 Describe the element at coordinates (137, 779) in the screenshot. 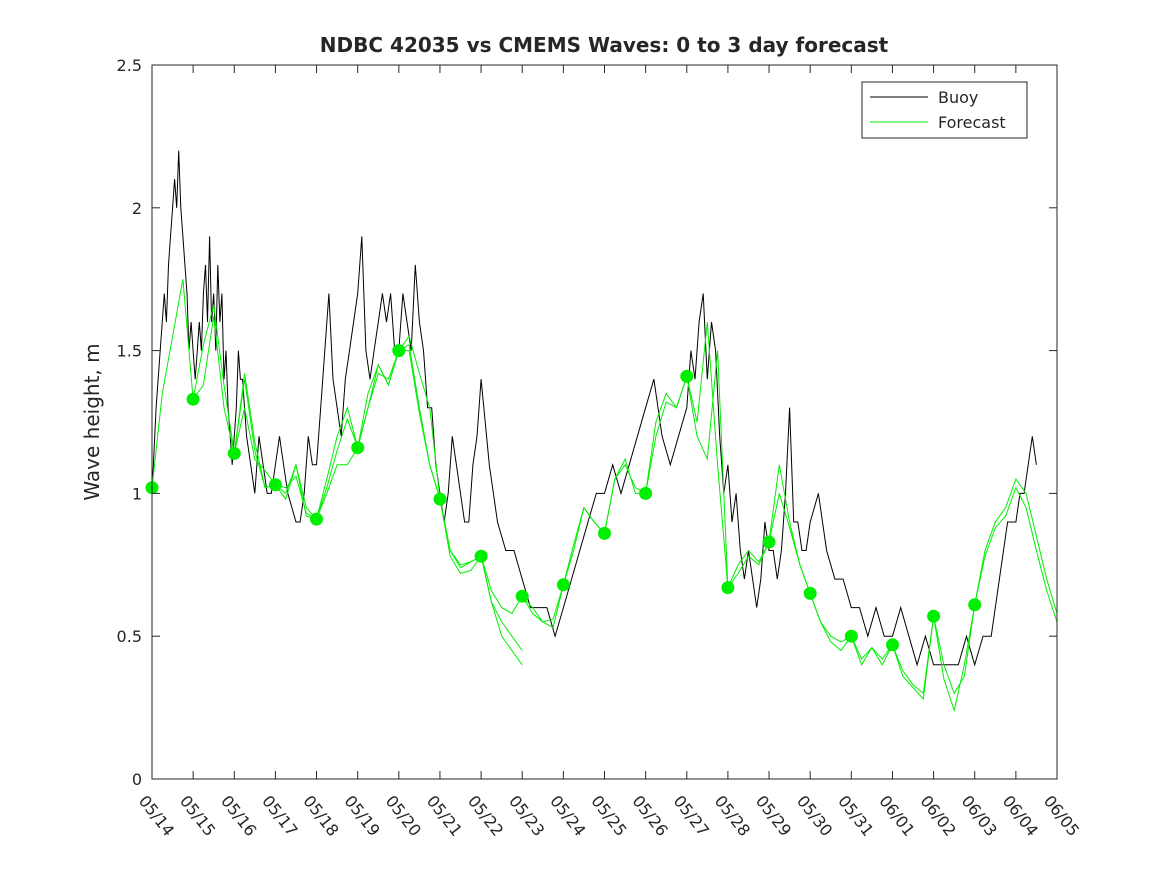

I see `y-tick-label-0: 0` at that location.